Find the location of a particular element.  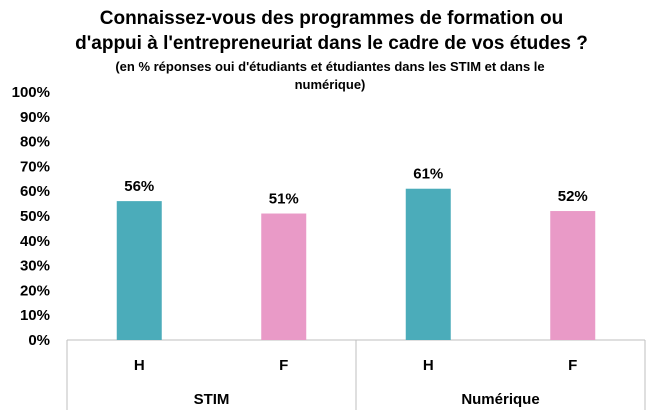

y-tick-label: 0% is located at coordinates (39, 340).